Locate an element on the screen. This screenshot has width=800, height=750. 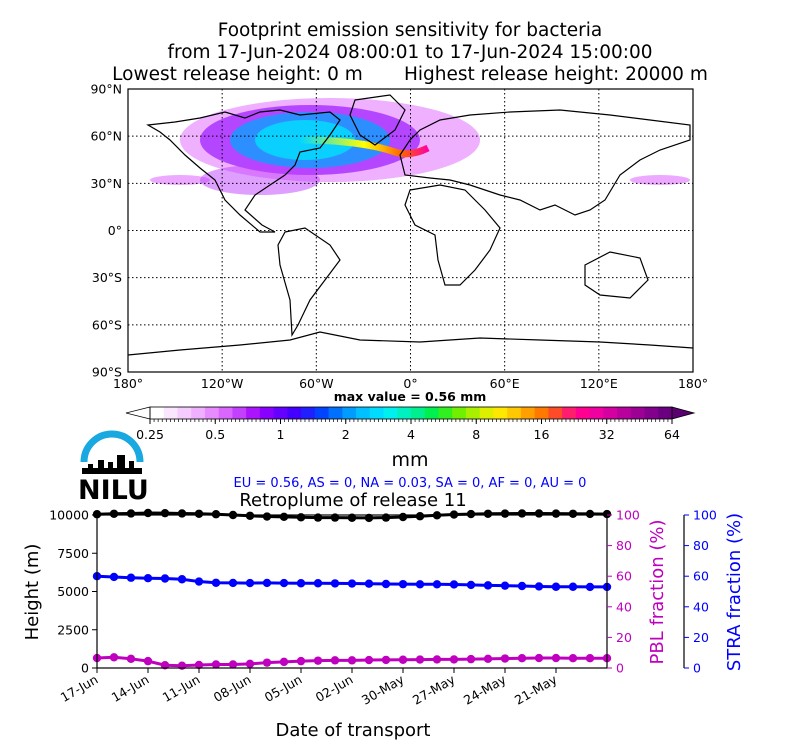
y-axis-ticks: 0 2500 5000 7500 10000 is located at coordinates (73, 592).